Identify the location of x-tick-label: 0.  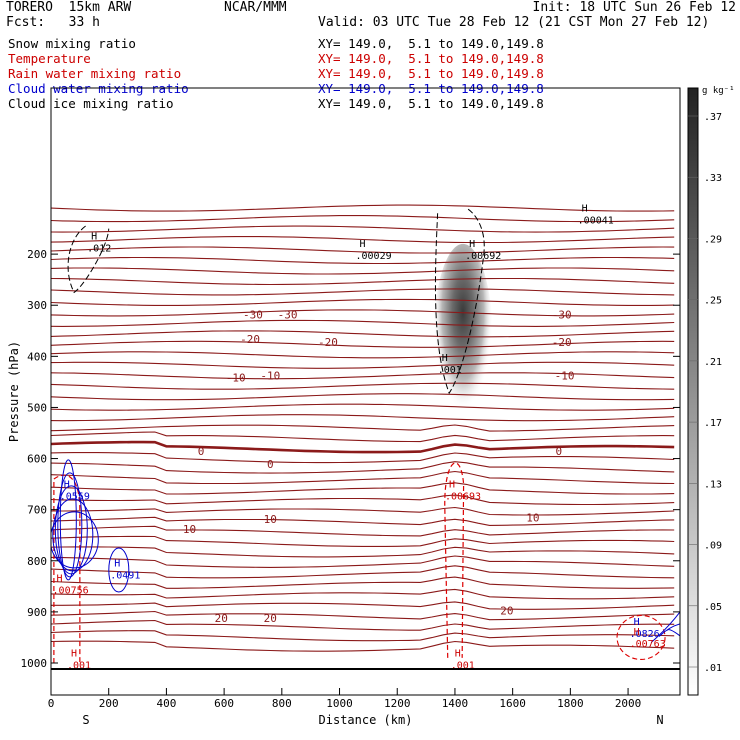
(51, 703).